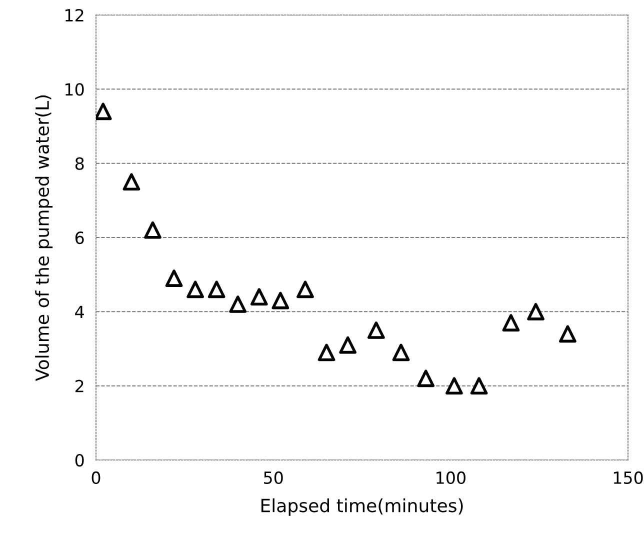 This screenshot has width=644, height=539. I want to click on x-tick-label: 50, so click(273, 477).